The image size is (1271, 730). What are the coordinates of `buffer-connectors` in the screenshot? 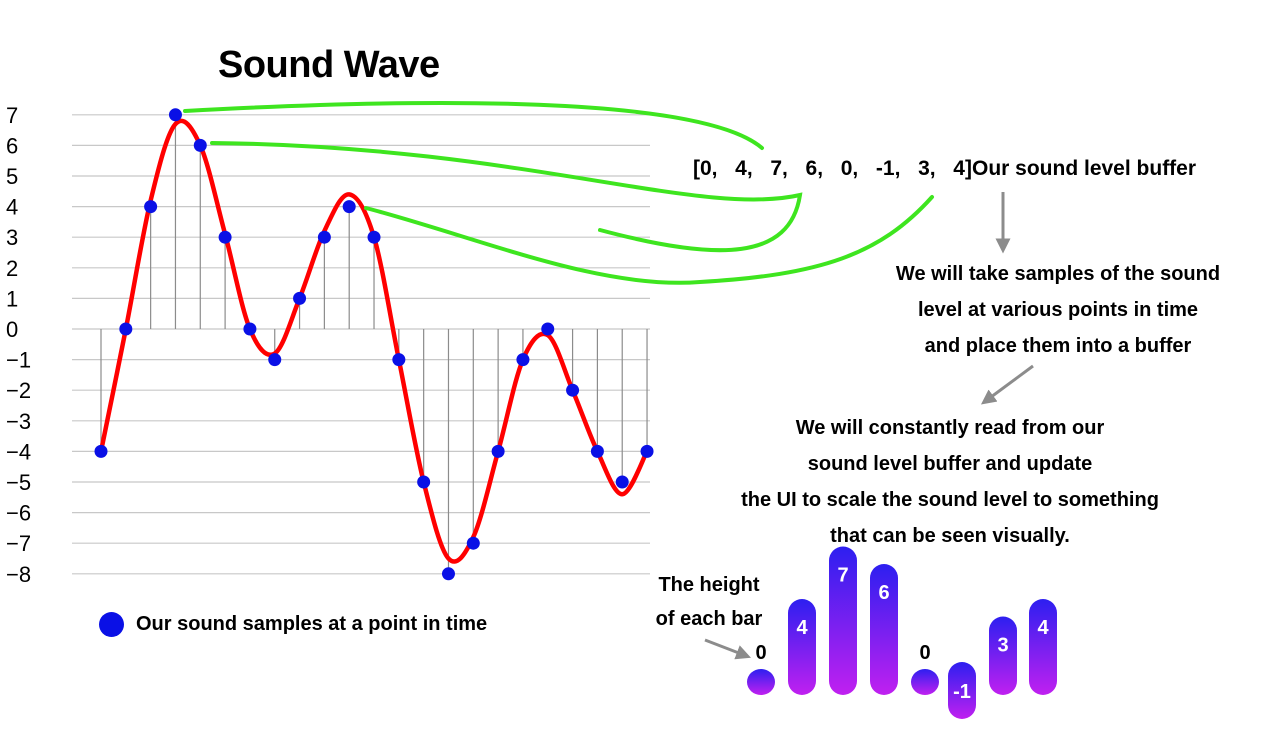 It's located at (558, 192).